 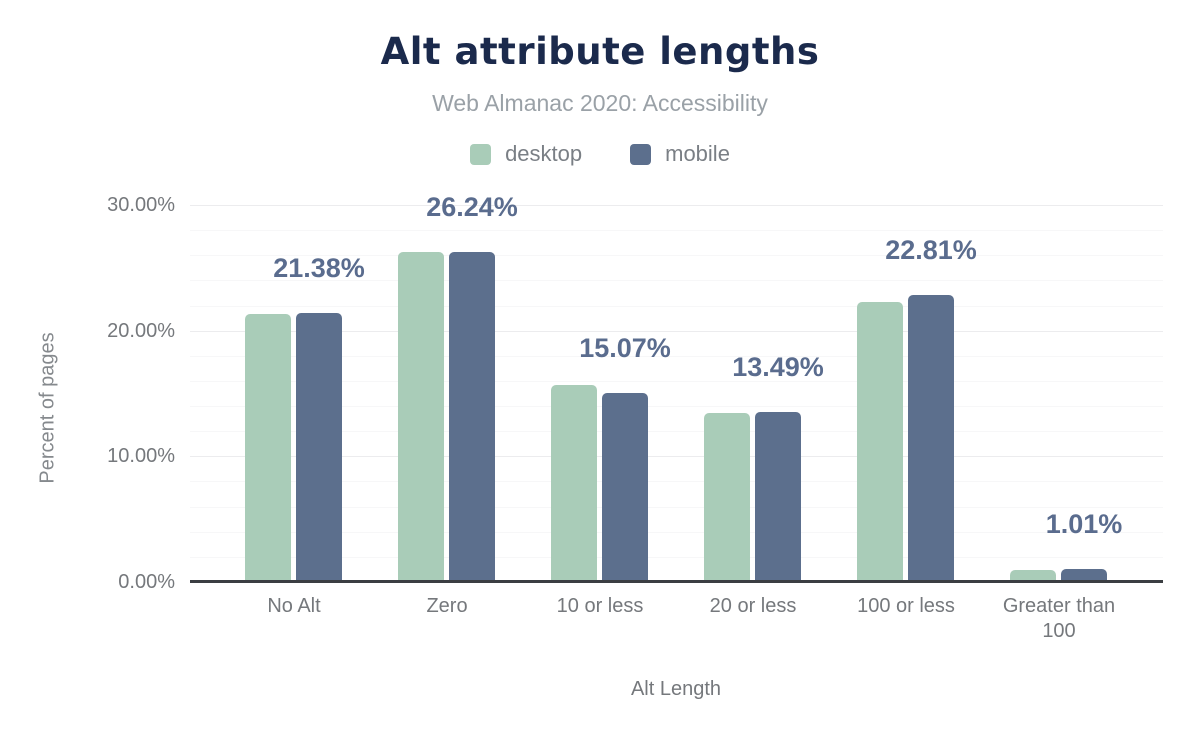 I want to click on legend-item-mobile: mobile, so click(x=680, y=154).